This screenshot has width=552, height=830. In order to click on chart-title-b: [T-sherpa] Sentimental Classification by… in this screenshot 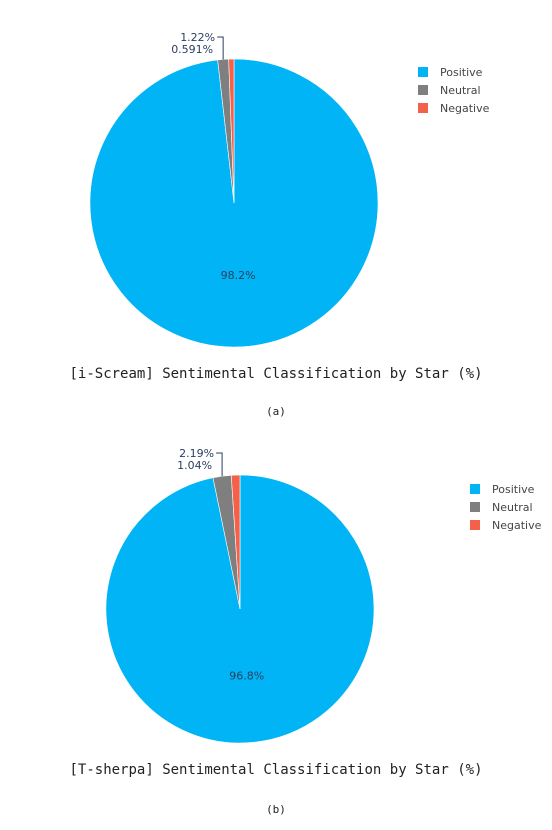, I will do `click(276, 770)`.